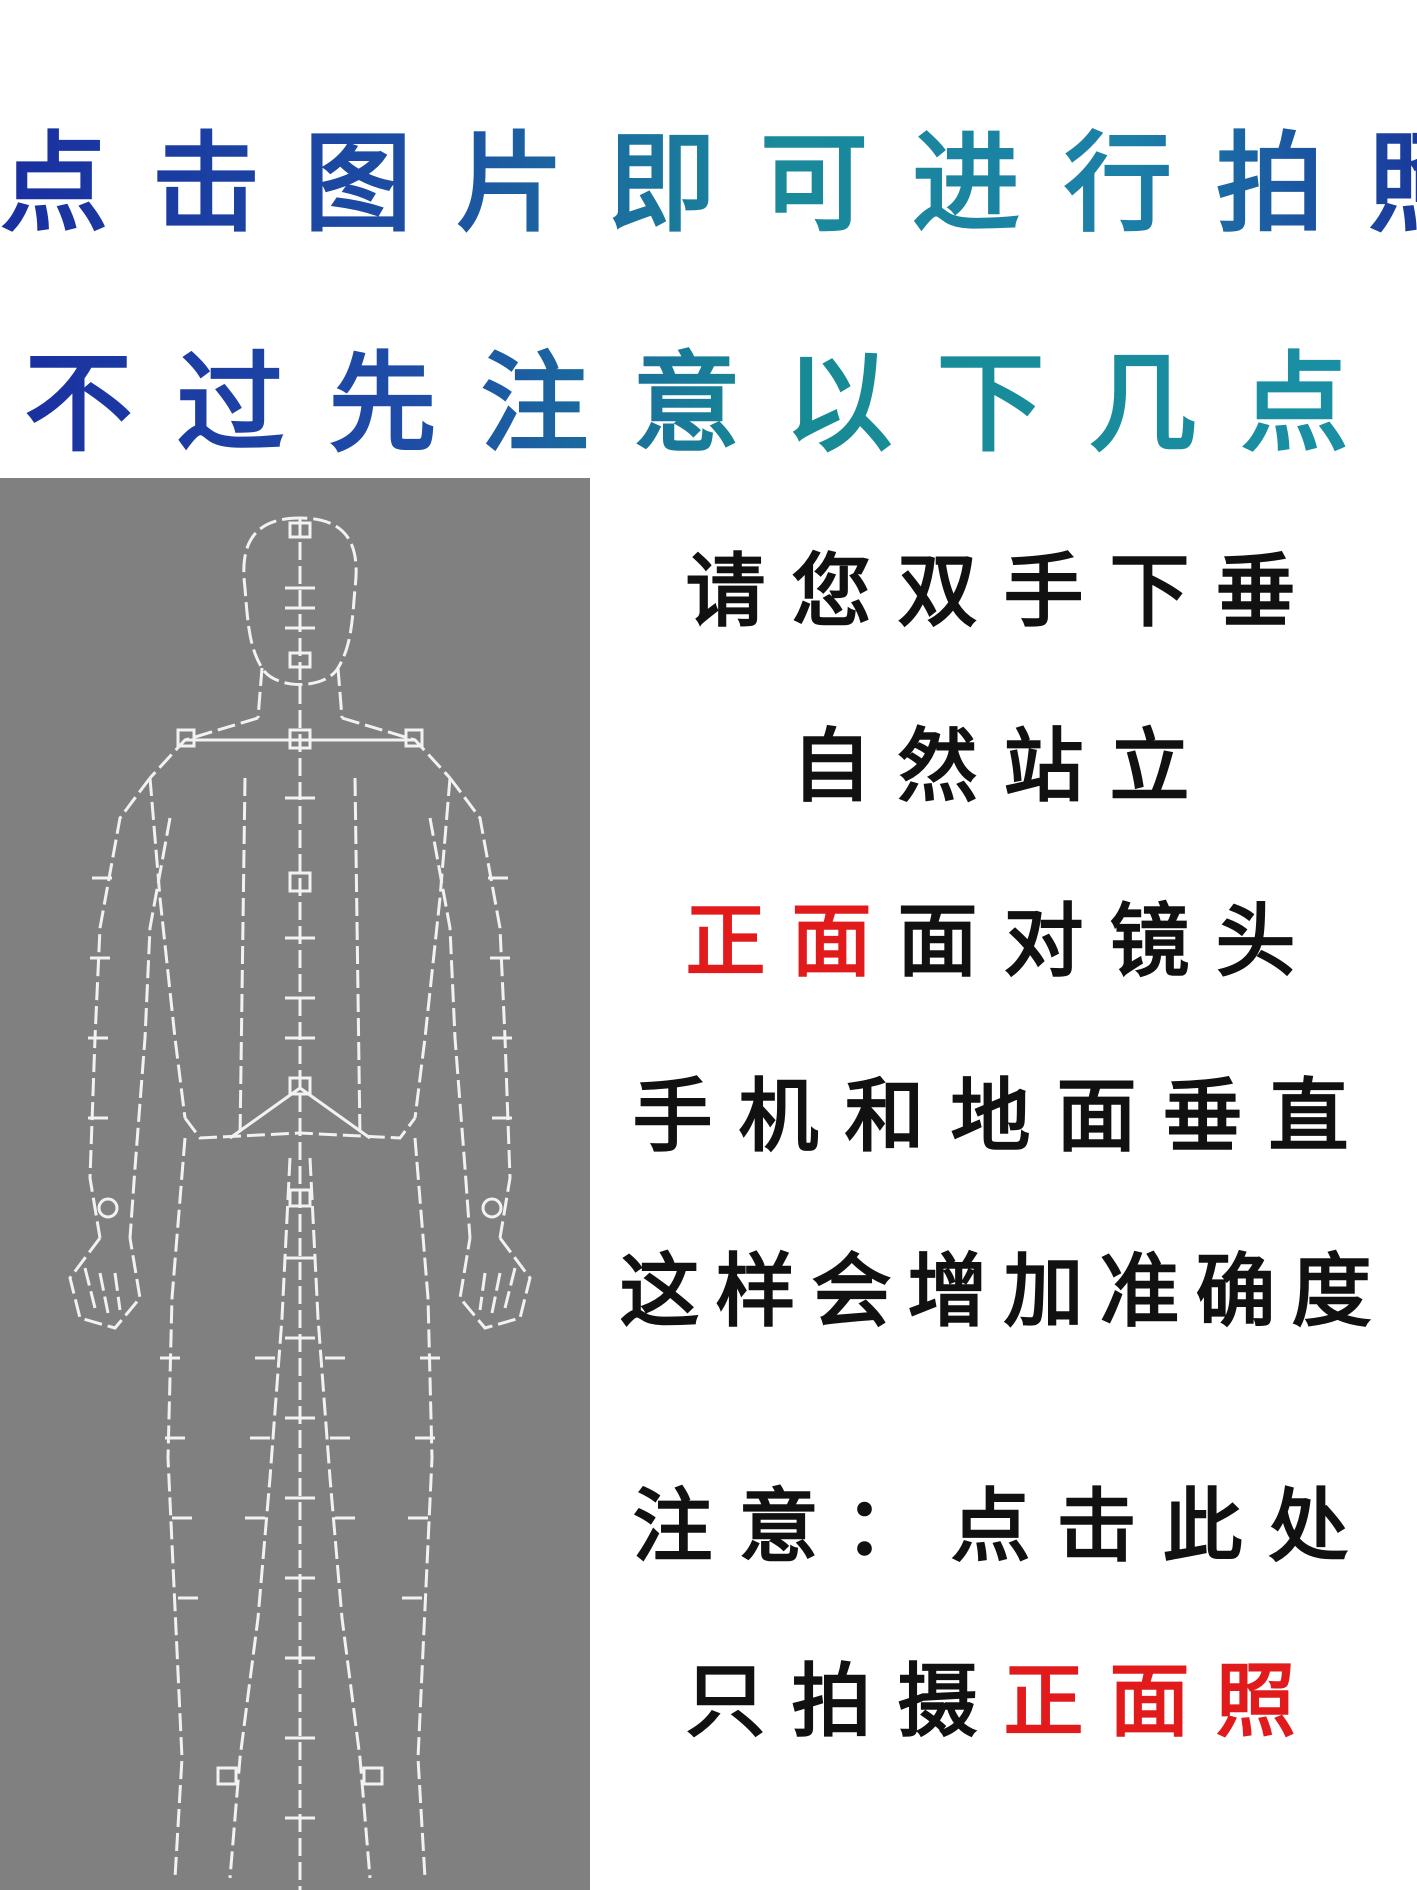 The image size is (1417, 1890). I want to click on notice-front-photo-highlight: 正面照, so click(1162, 1701).